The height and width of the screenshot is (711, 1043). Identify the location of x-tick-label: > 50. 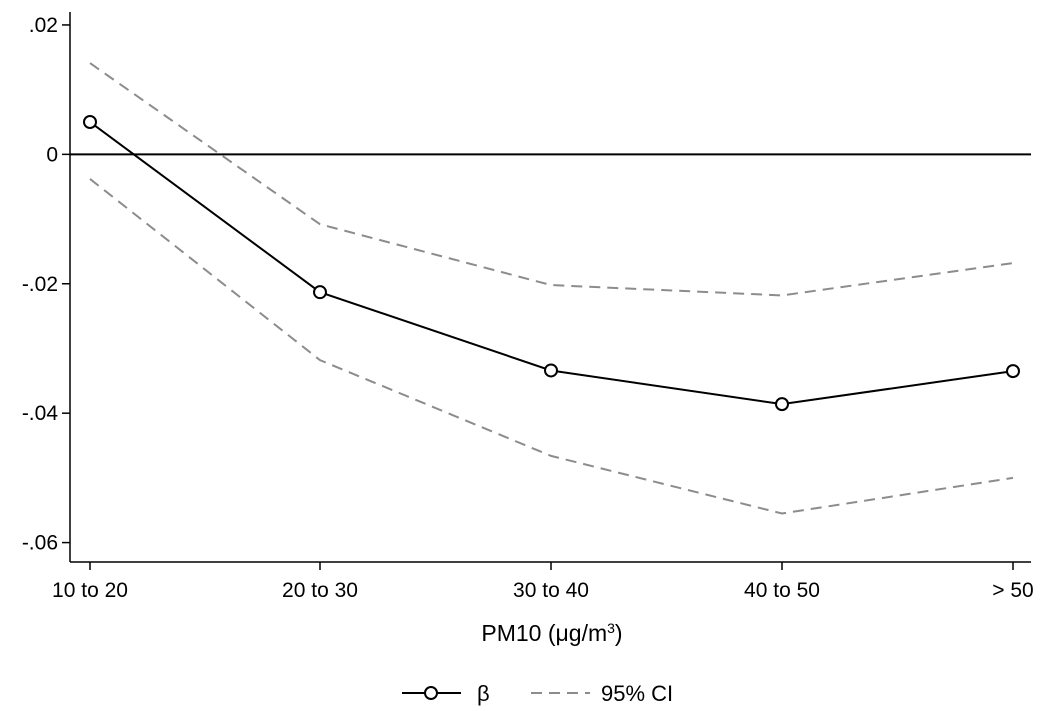
(1012, 590).